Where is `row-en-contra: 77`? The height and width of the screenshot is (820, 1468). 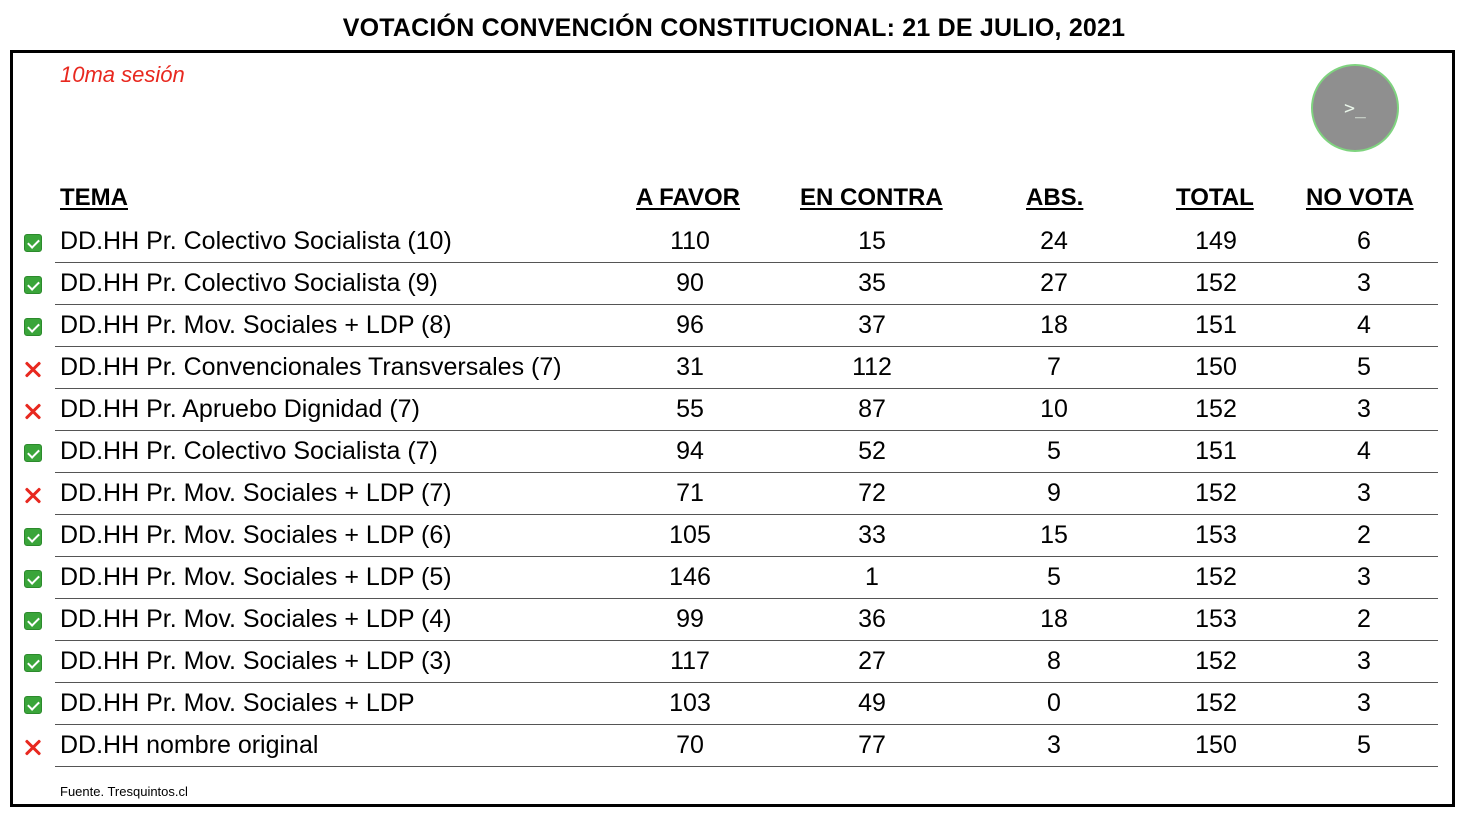 row-en-contra: 77 is located at coordinates (872, 745).